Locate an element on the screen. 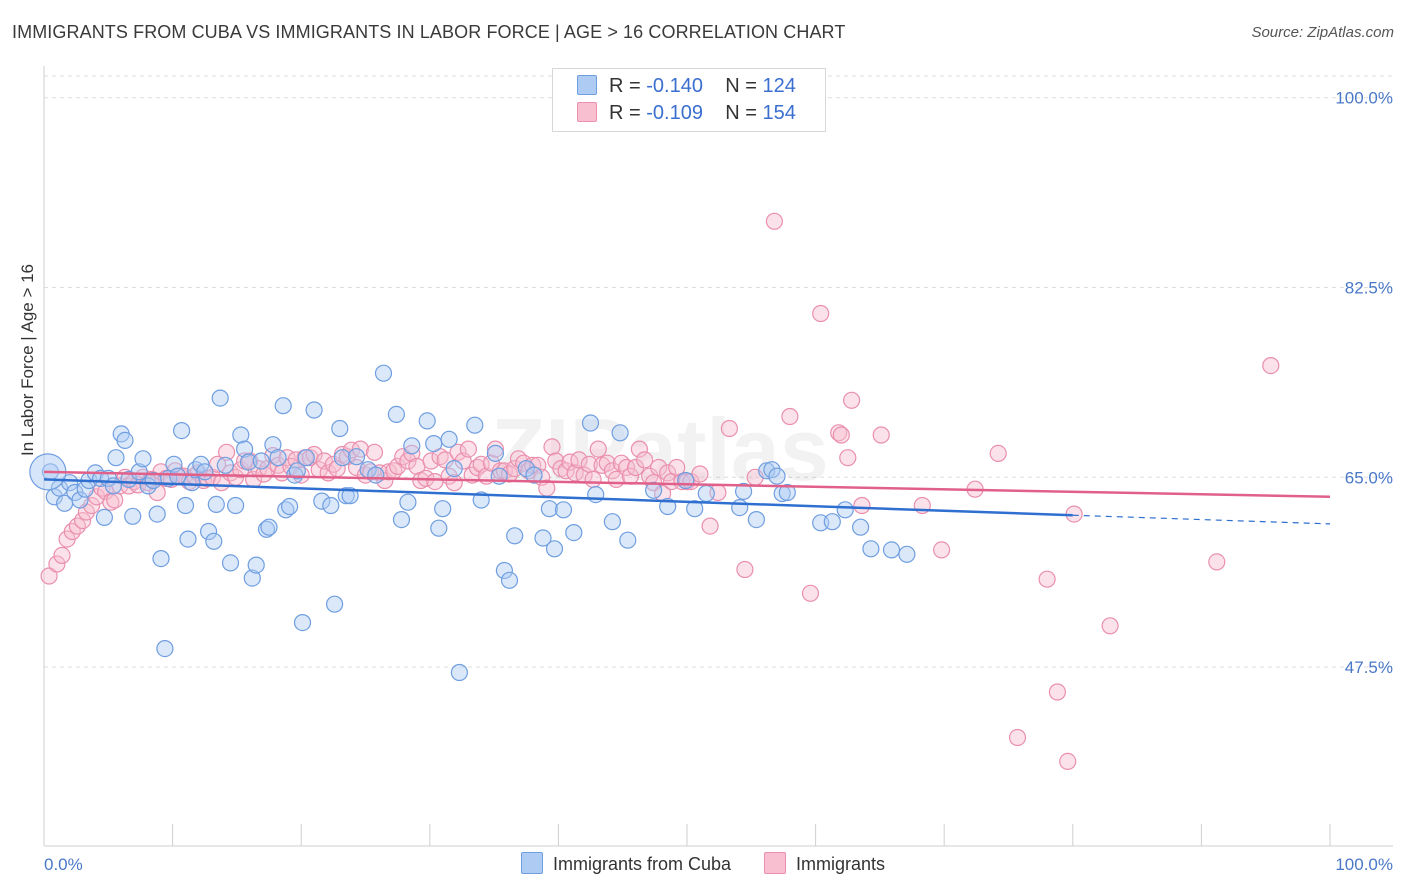 This screenshot has width=1406, height=892. series-legend-item-cuba: Immigrants from Cuba is located at coordinates (626, 863).